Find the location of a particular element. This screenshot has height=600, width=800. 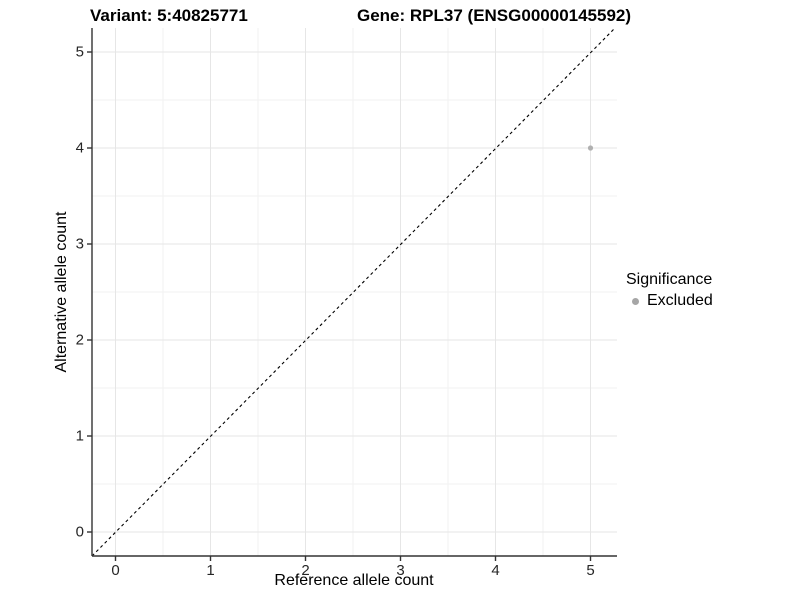

y-tick-label: 5 is located at coordinates (79, 52).